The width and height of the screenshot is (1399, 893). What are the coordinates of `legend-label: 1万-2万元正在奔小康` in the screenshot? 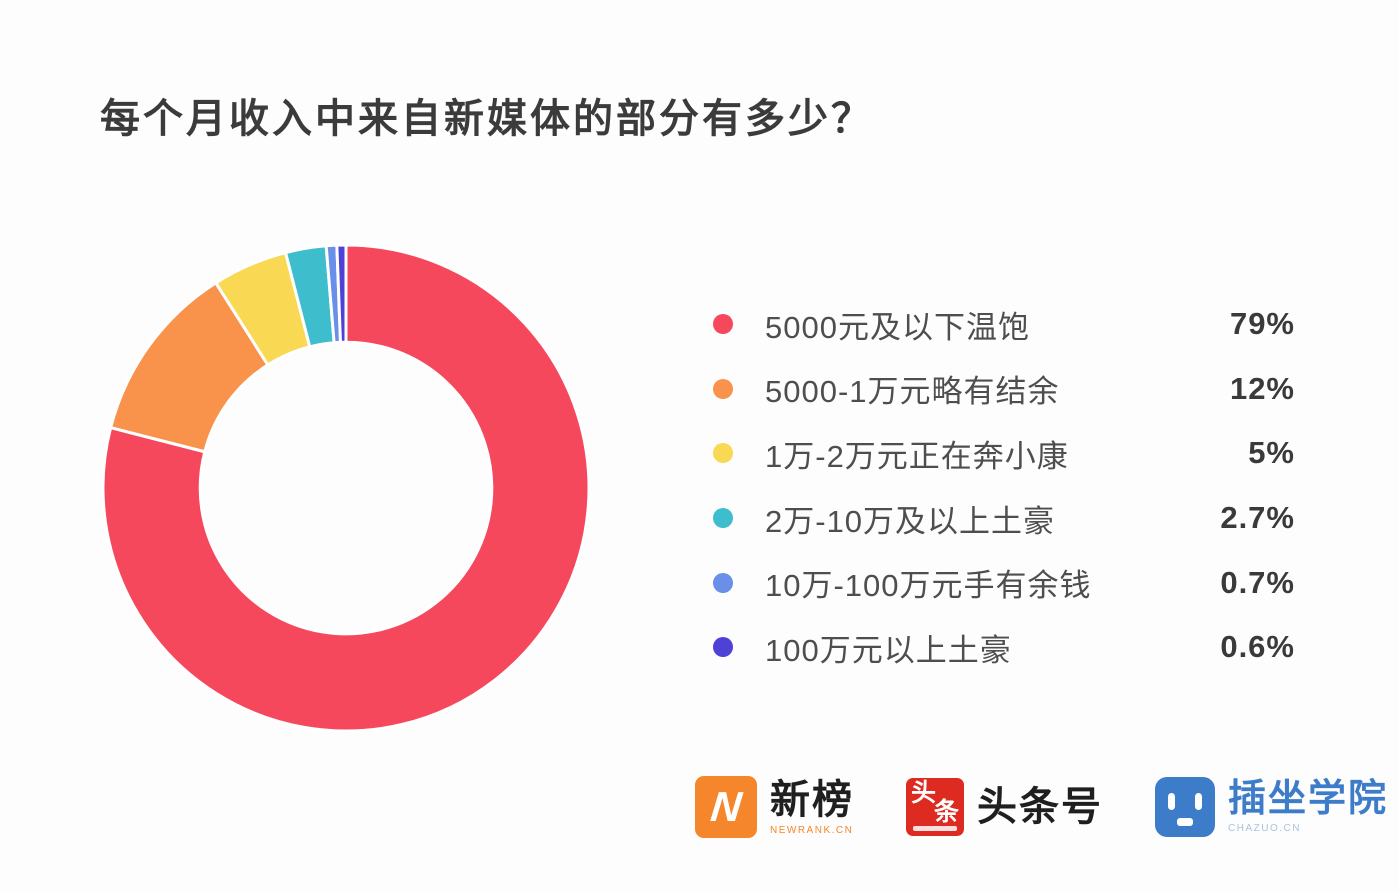 It's located at (917, 456).